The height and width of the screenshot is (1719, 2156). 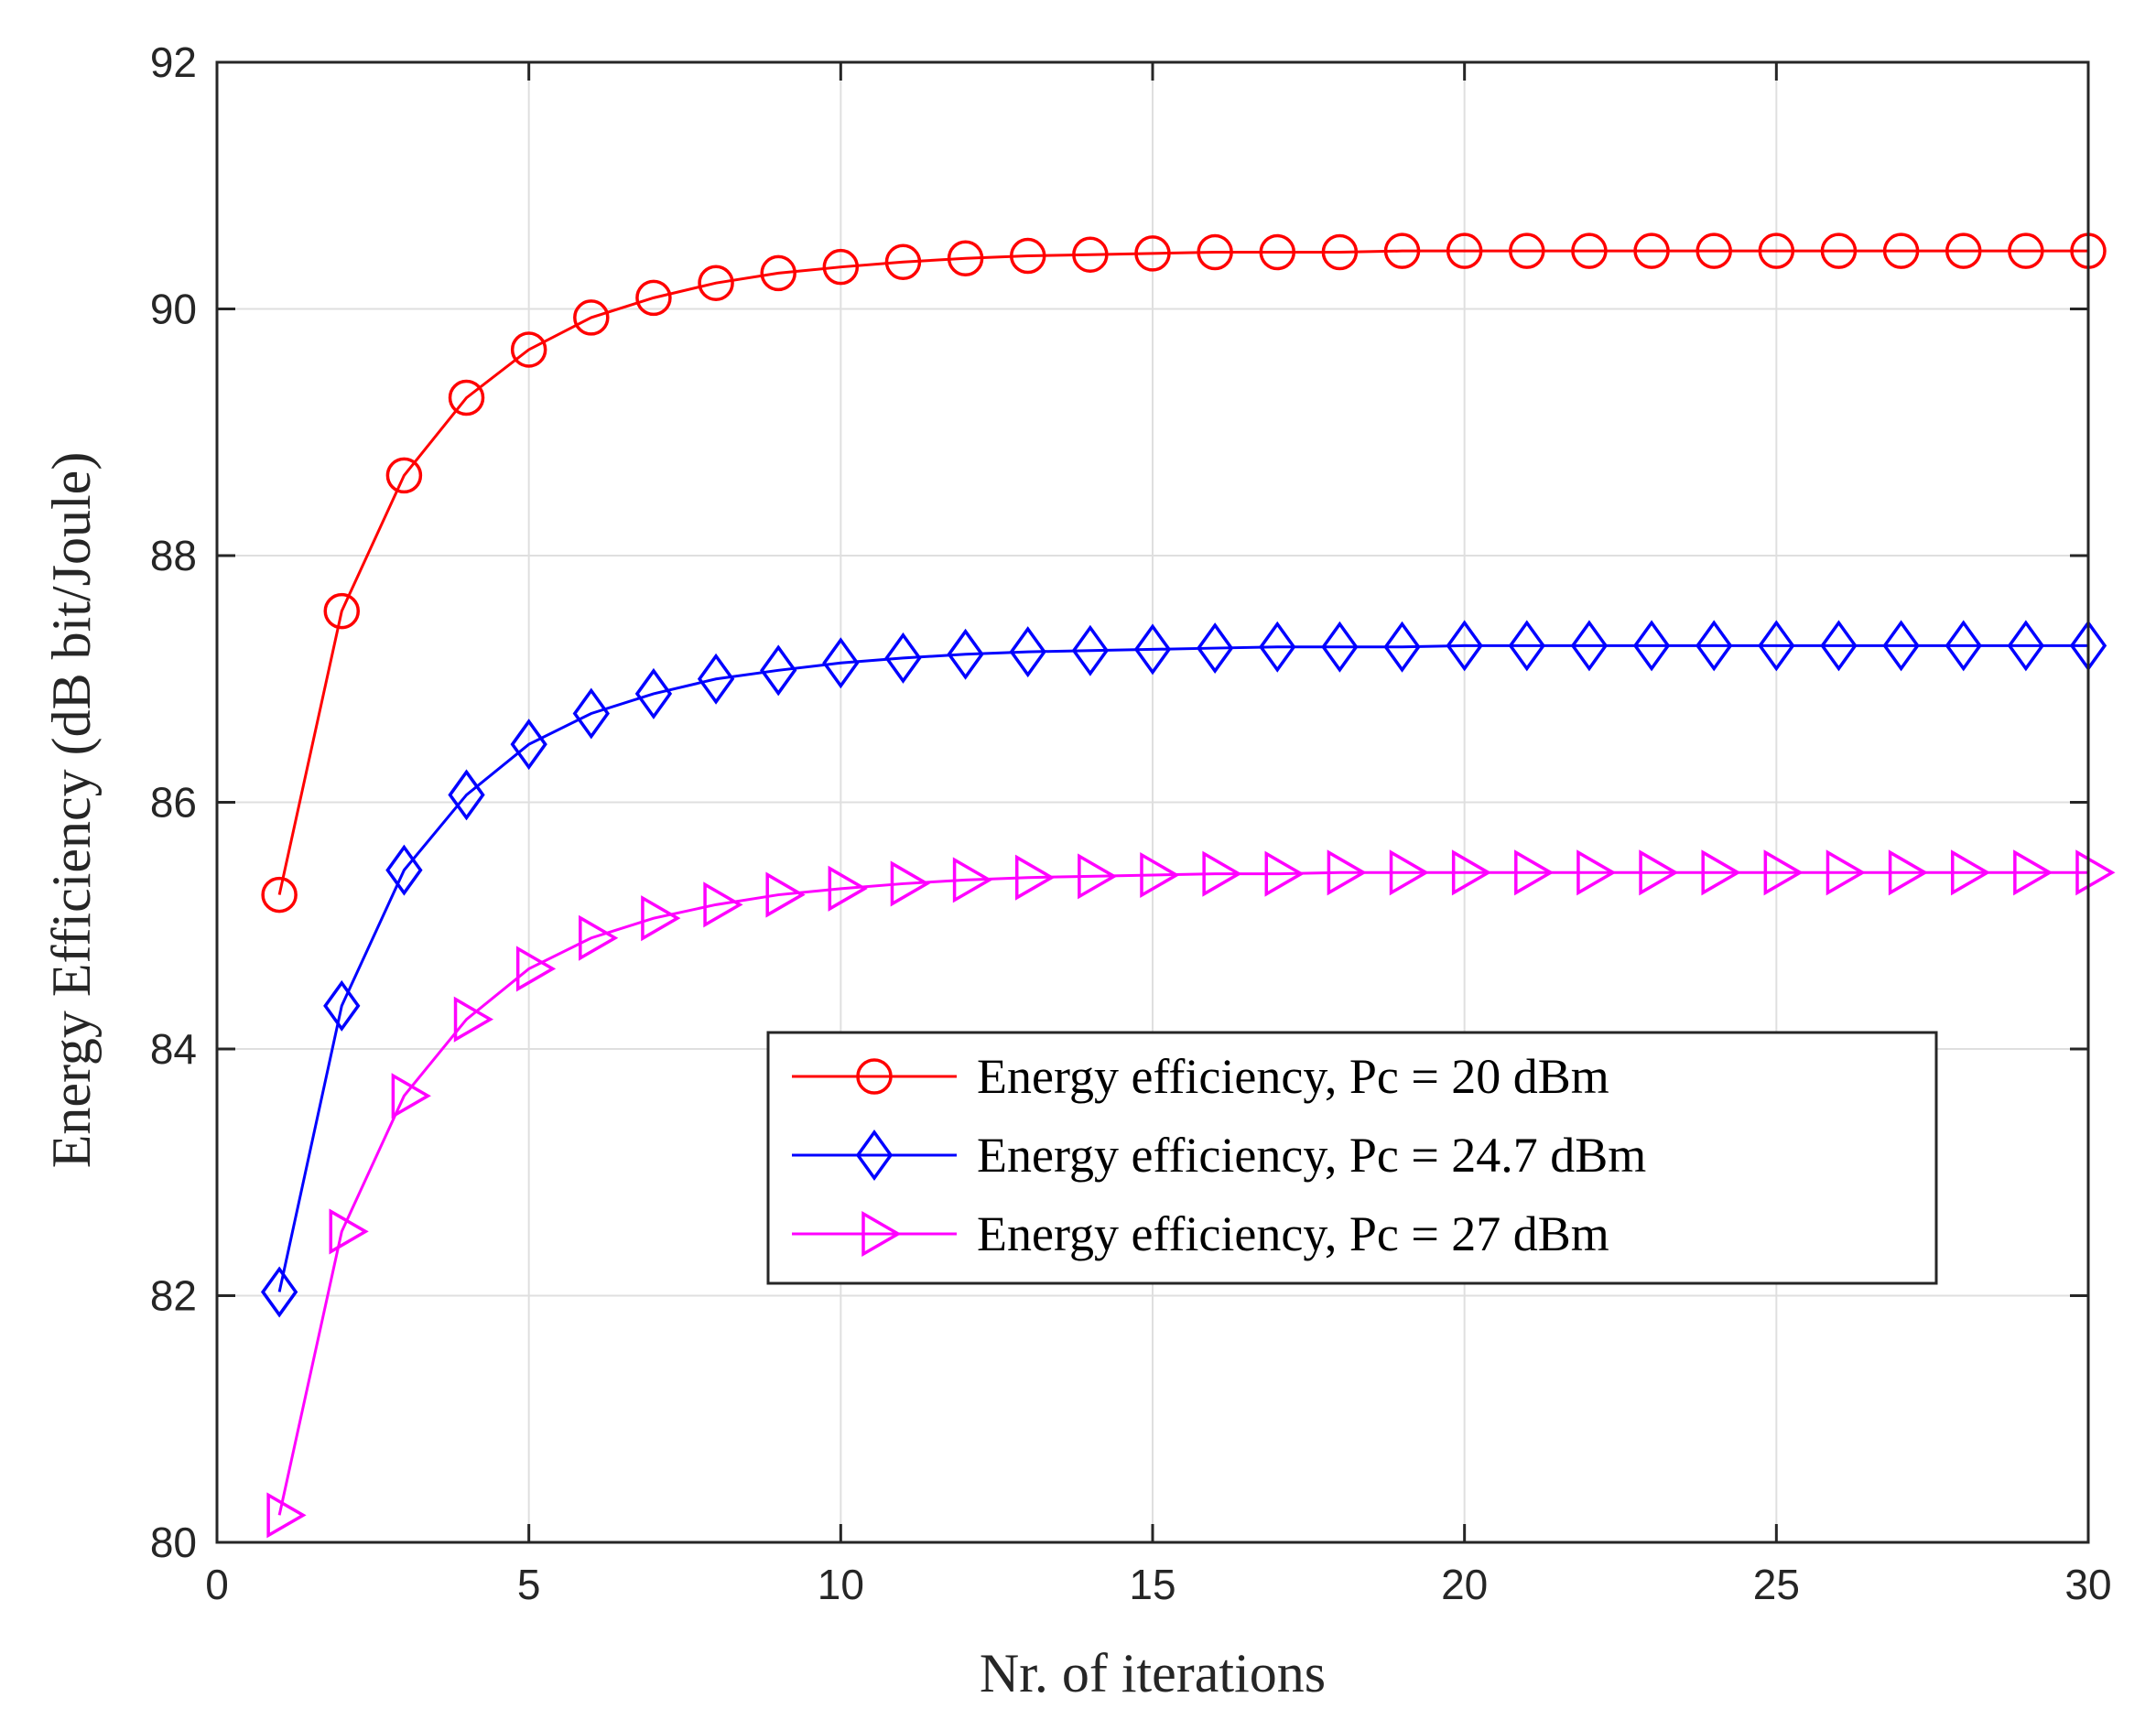 I want to click on y-axis-title: Energy Efficiency (dB bit/Joule), so click(x=71, y=810).